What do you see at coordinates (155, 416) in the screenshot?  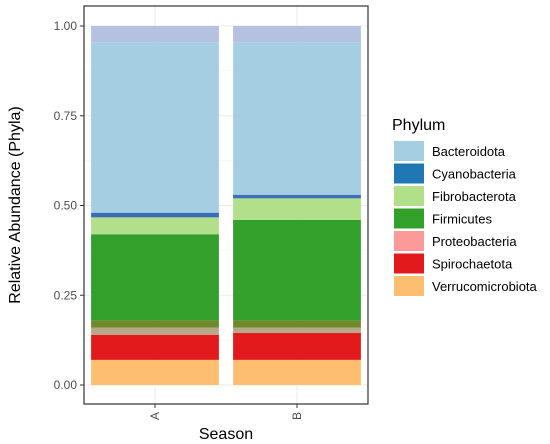 I see `x-tick-label: A` at bounding box center [155, 416].